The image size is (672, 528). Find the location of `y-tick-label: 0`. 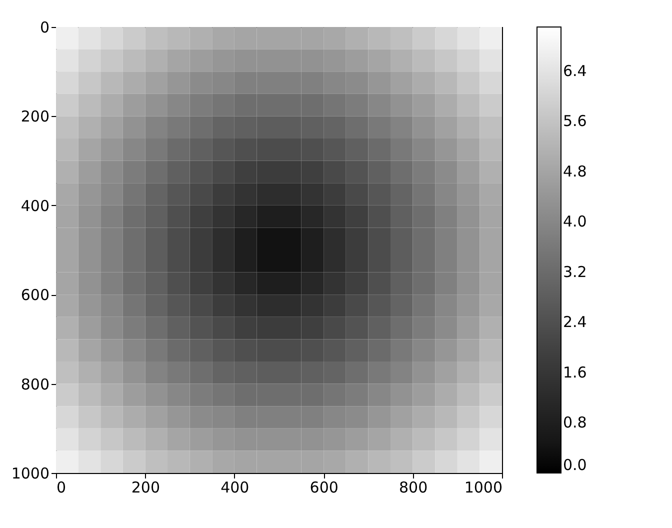

y-tick-label: 0 is located at coordinates (45, 27).